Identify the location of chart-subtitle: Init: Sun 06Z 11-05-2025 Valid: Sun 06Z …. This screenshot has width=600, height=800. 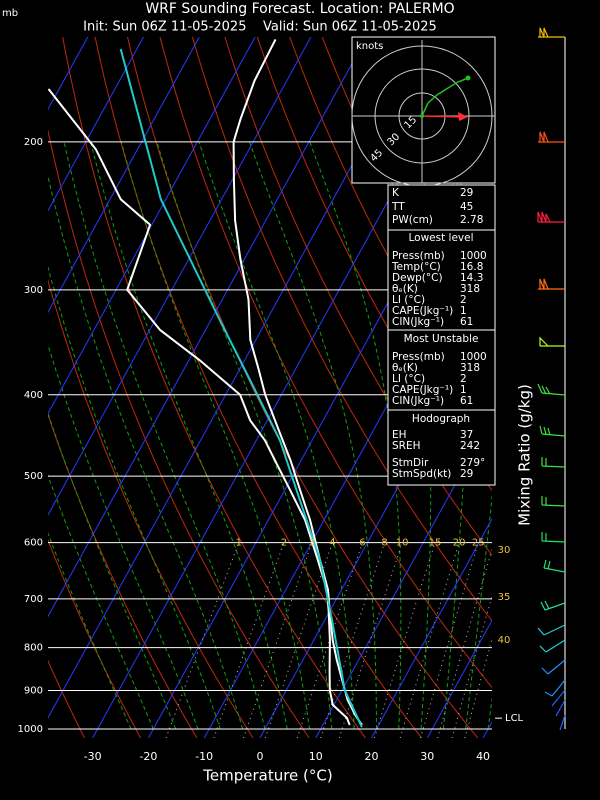
(260, 27).